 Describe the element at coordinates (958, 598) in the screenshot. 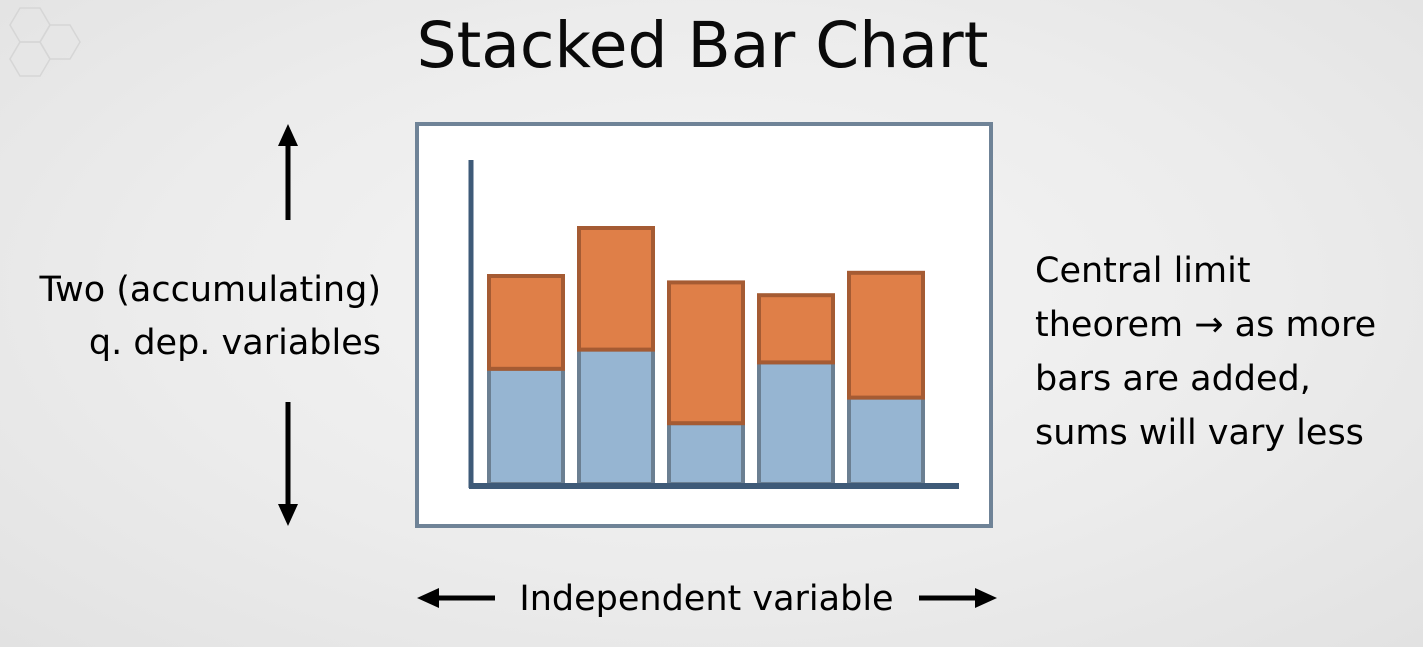

I see `right-arrow-icon` at that location.